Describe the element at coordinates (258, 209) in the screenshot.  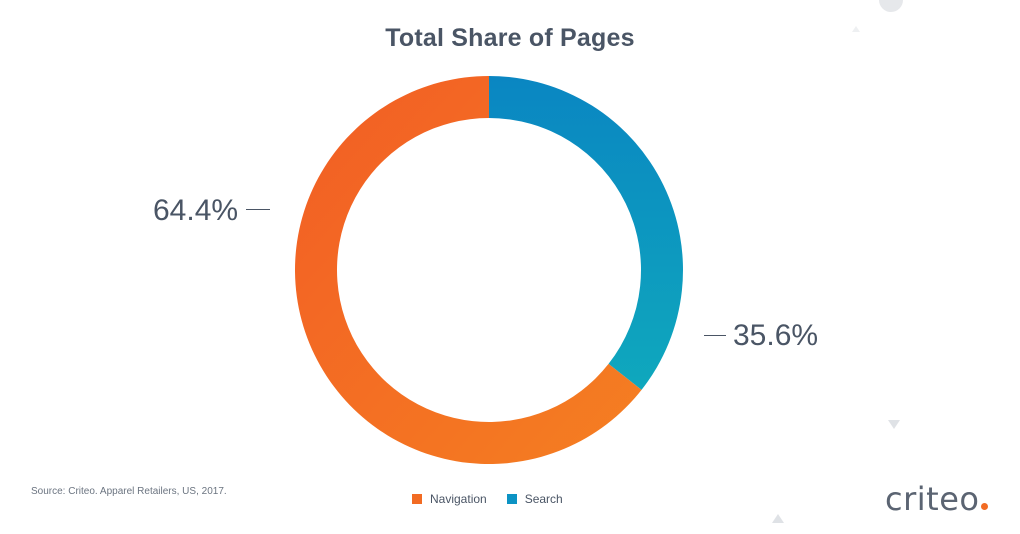
I see `leader-line-navigation` at that location.